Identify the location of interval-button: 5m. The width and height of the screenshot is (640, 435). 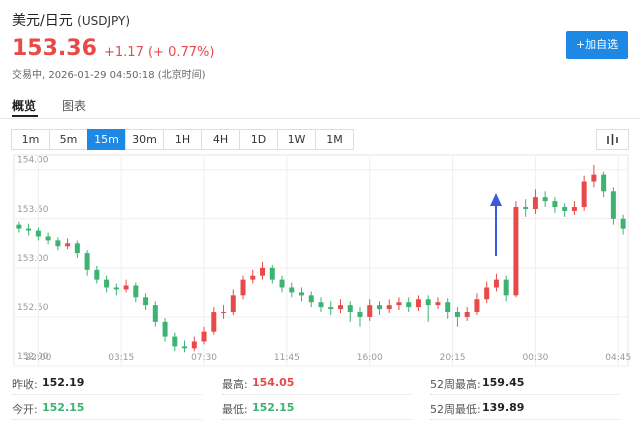
(68, 139).